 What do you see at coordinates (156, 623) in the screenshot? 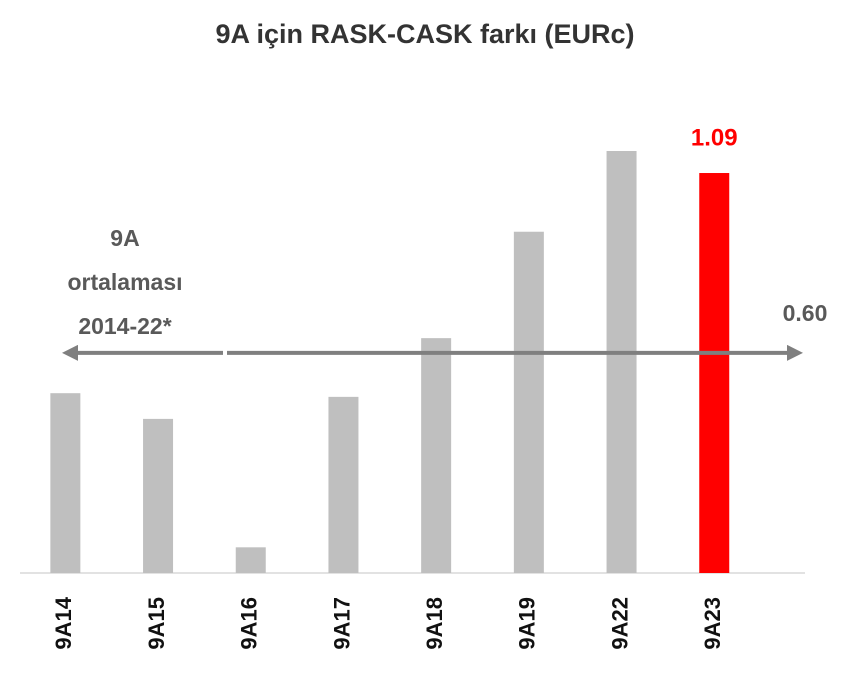
I see `x-tick-label: 9A15` at bounding box center [156, 623].